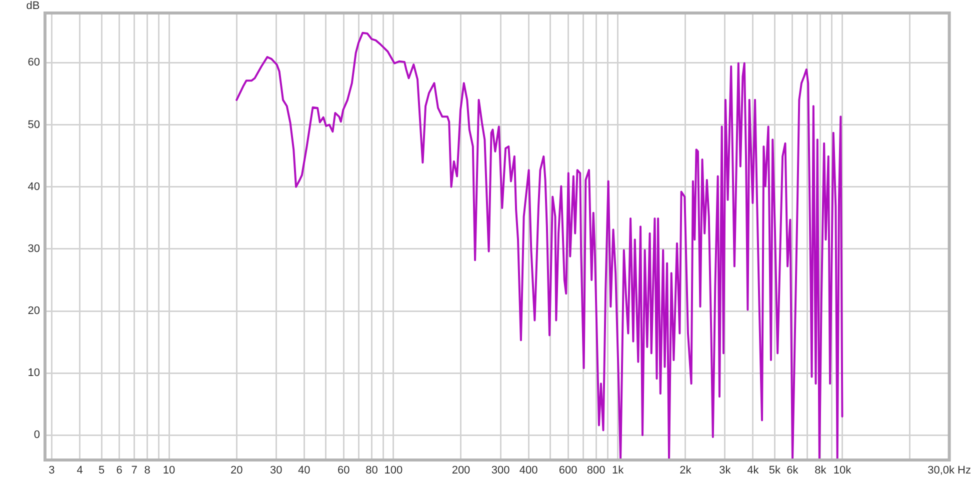 The image size is (975, 480). What do you see at coordinates (618, 470) in the screenshot?
I see `x-tick-label: 1k` at bounding box center [618, 470].